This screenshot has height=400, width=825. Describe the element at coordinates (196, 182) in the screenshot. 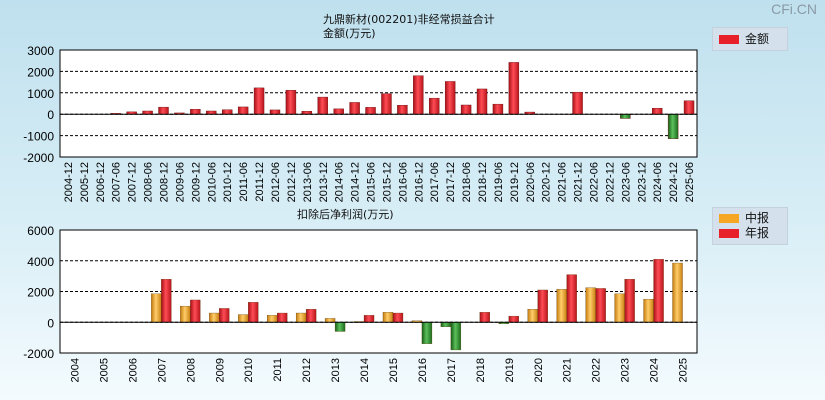

I see `x-tick-label: 2009-12` at that location.